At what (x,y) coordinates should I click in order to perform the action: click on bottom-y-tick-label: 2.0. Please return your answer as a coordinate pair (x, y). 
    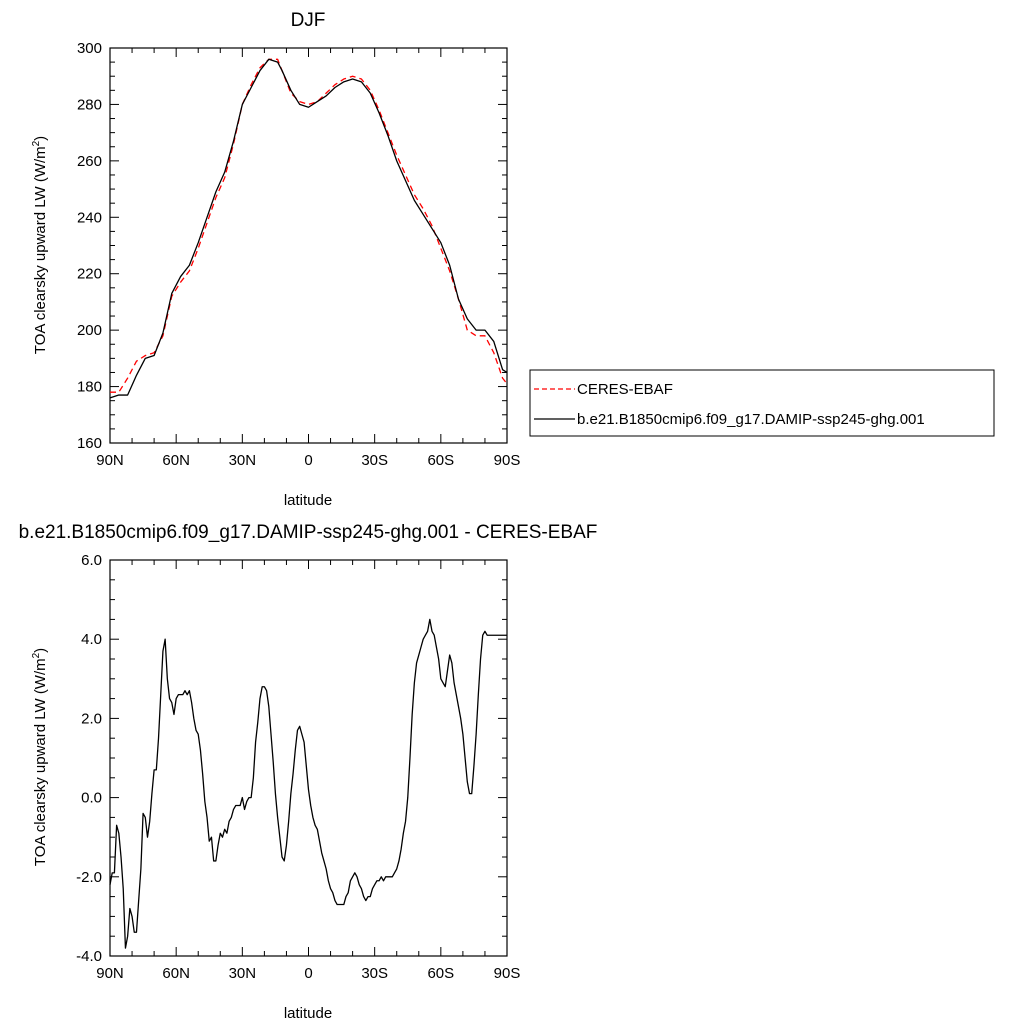
    Looking at the image, I should click on (91, 718).